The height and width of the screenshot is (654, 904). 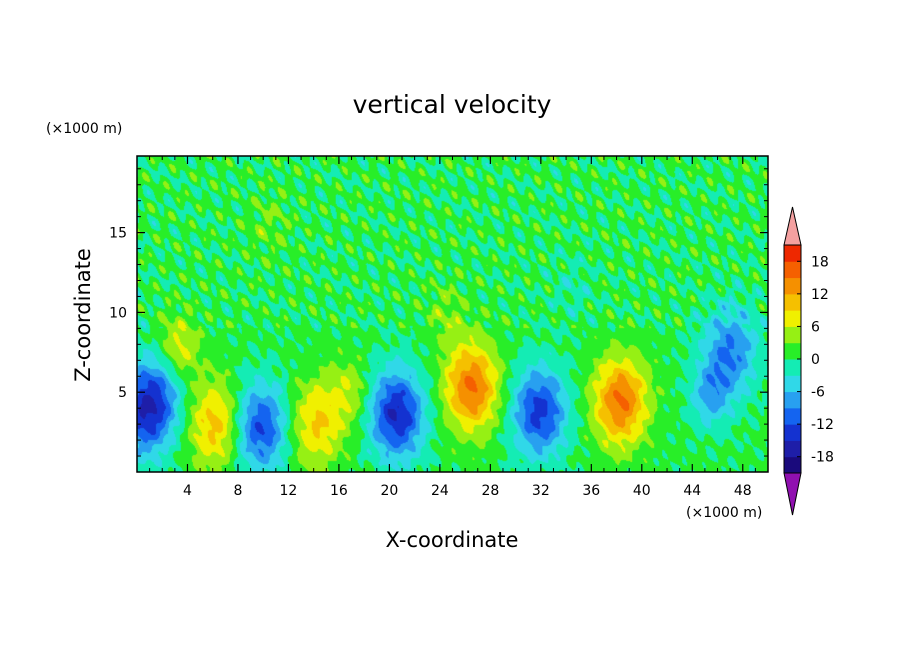 What do you see at coordinates (815, 360) in the screenshot?
I see `colorbar-tick-label: 0` at bounding box center [815, 360].